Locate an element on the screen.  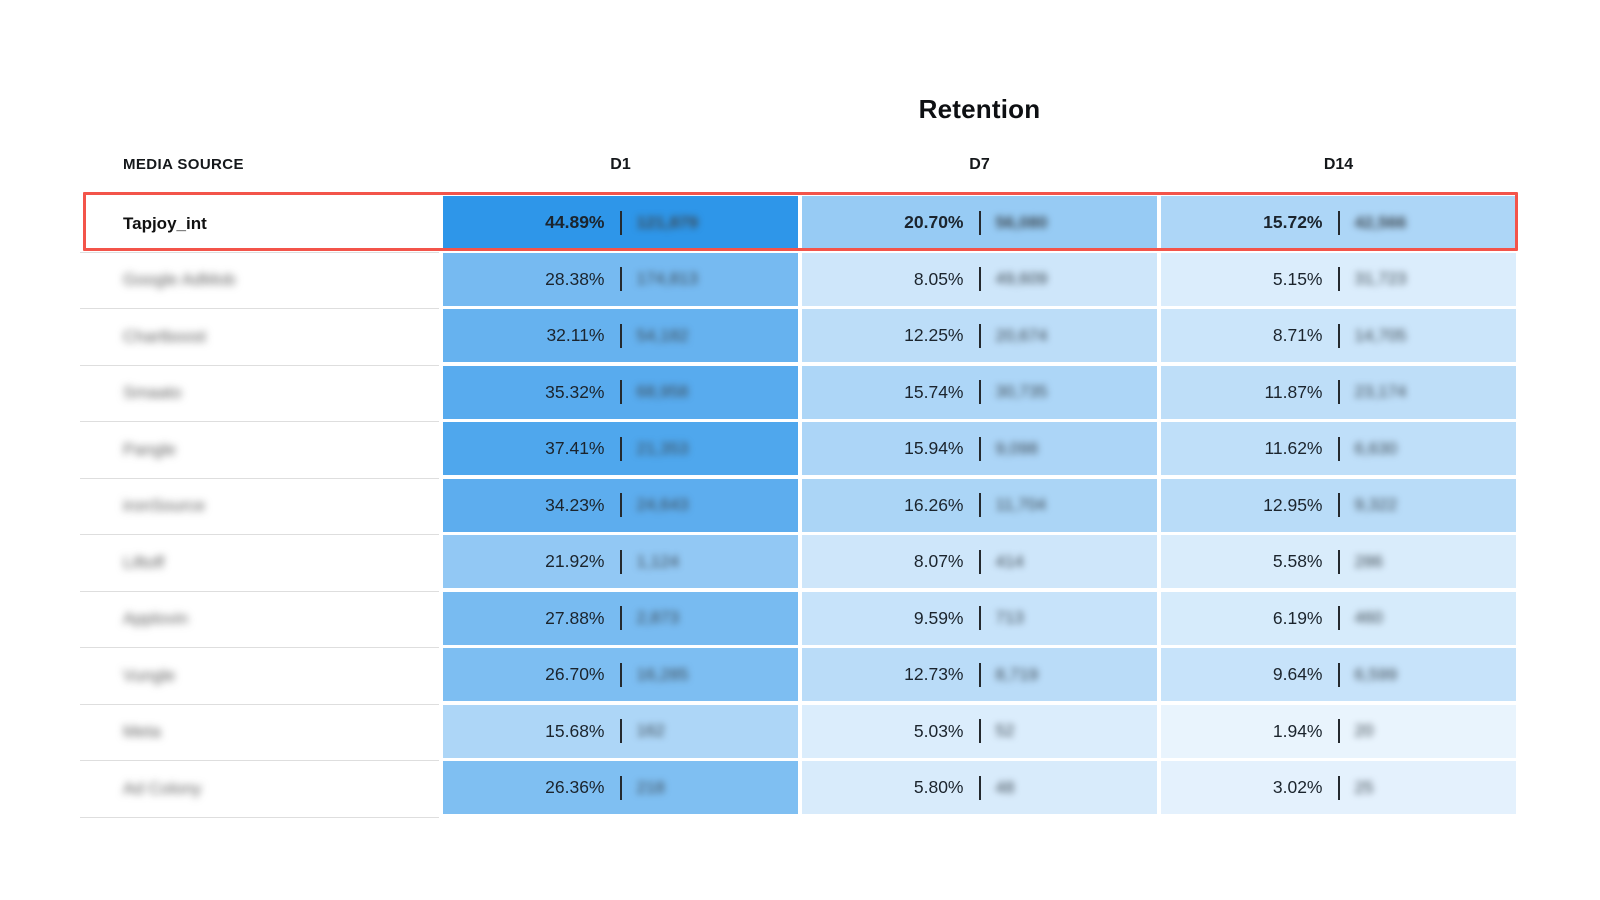
retention-percent: 26.70% is located at coordinates (575, 674).